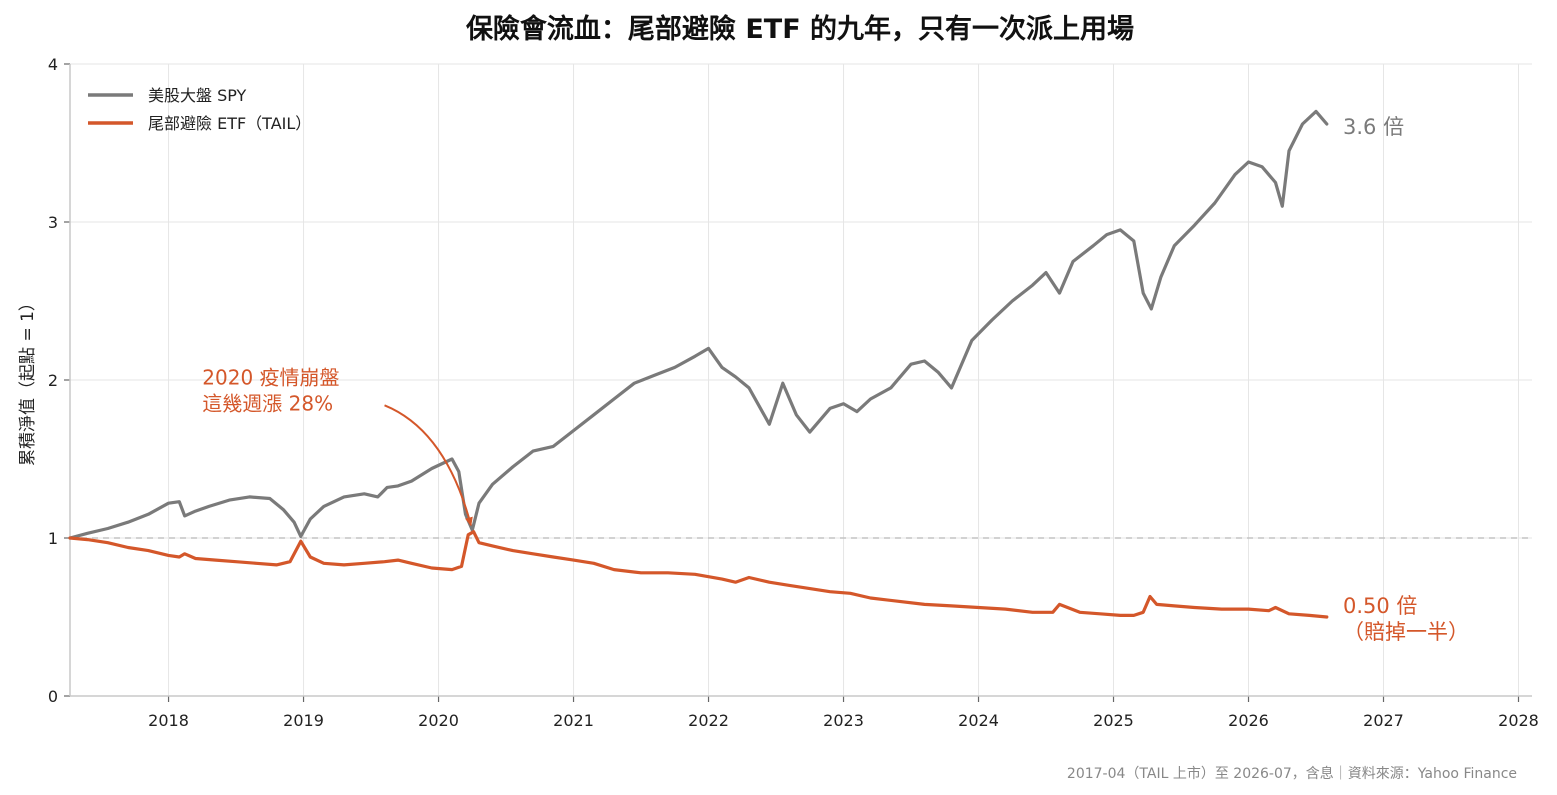 This screenshot has width=1557, height=795. I want to click on y-tick-label-1: 1, so click(53, 538).